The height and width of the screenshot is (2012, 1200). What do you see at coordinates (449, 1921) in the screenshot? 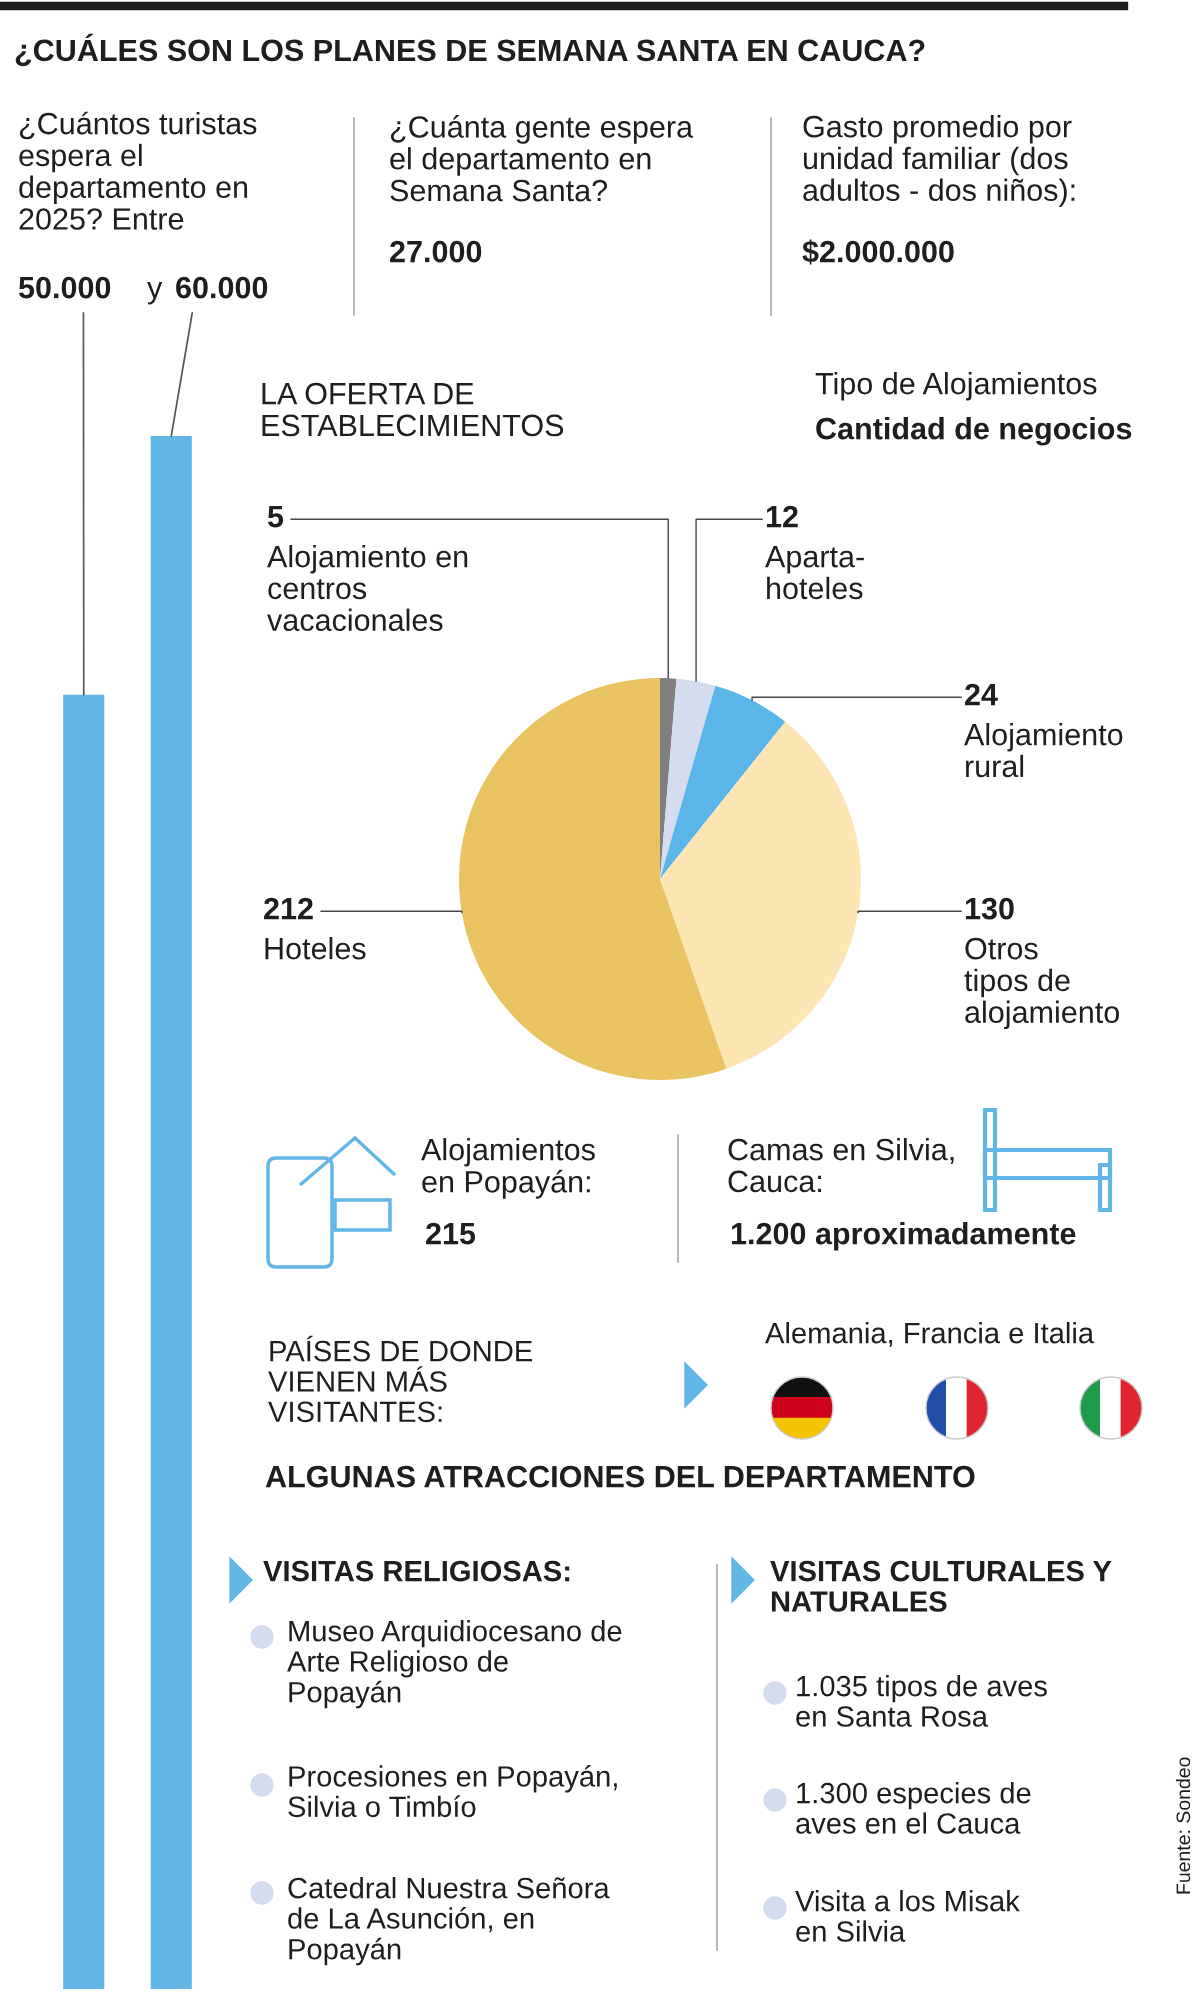
I see `text: Catedral Nuestra Señora de La Asunción, en Popayán` at bounding box center [449, 1921].